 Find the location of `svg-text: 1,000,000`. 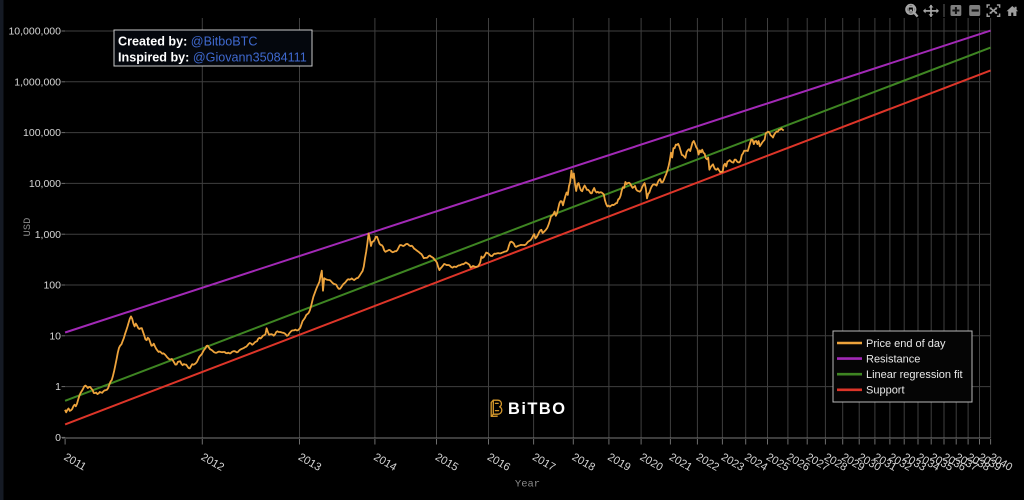

svg-text: 1,000,000 is located at coordinates (37, 82).